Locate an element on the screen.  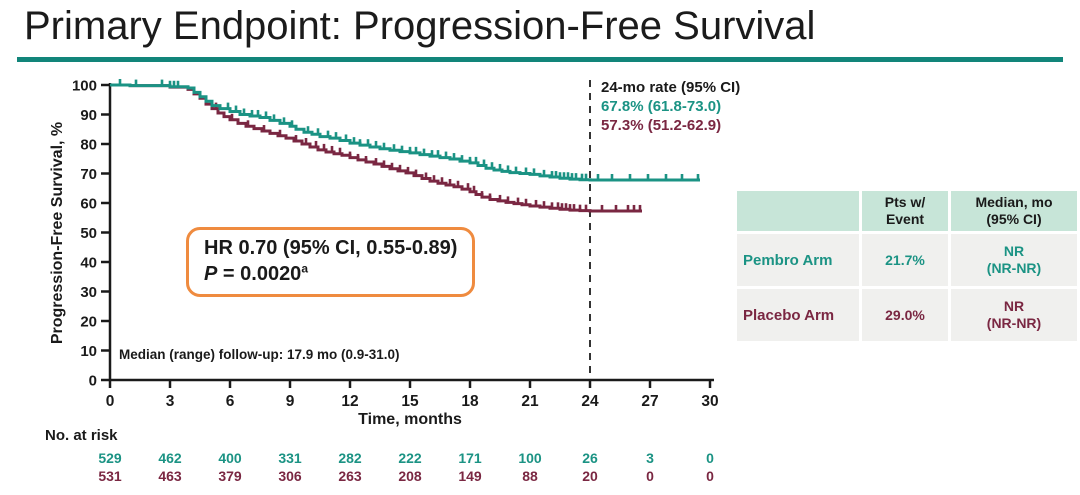
risk-count: 282 is located at coordinates (350, 458).